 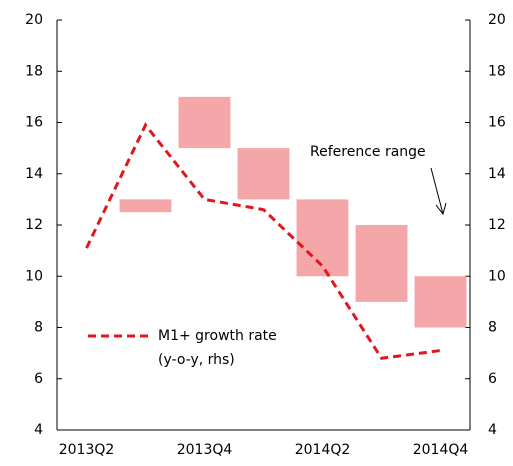 I want to click on y2-tick-label: 12, so click(x=497, y=225).